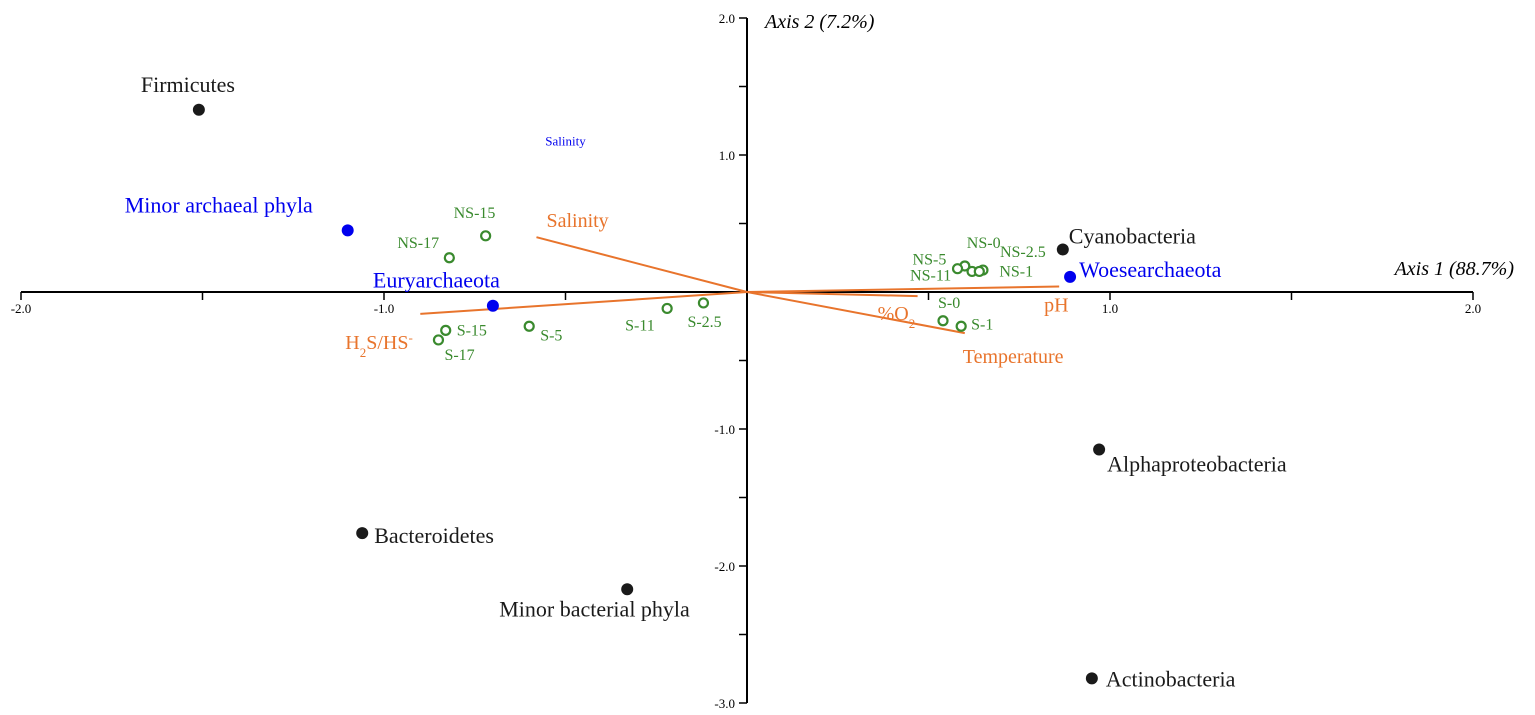  Describe the element at coordinates (198, 109) in the screenshot. I see `phylum-point-firmicutes` at that location.